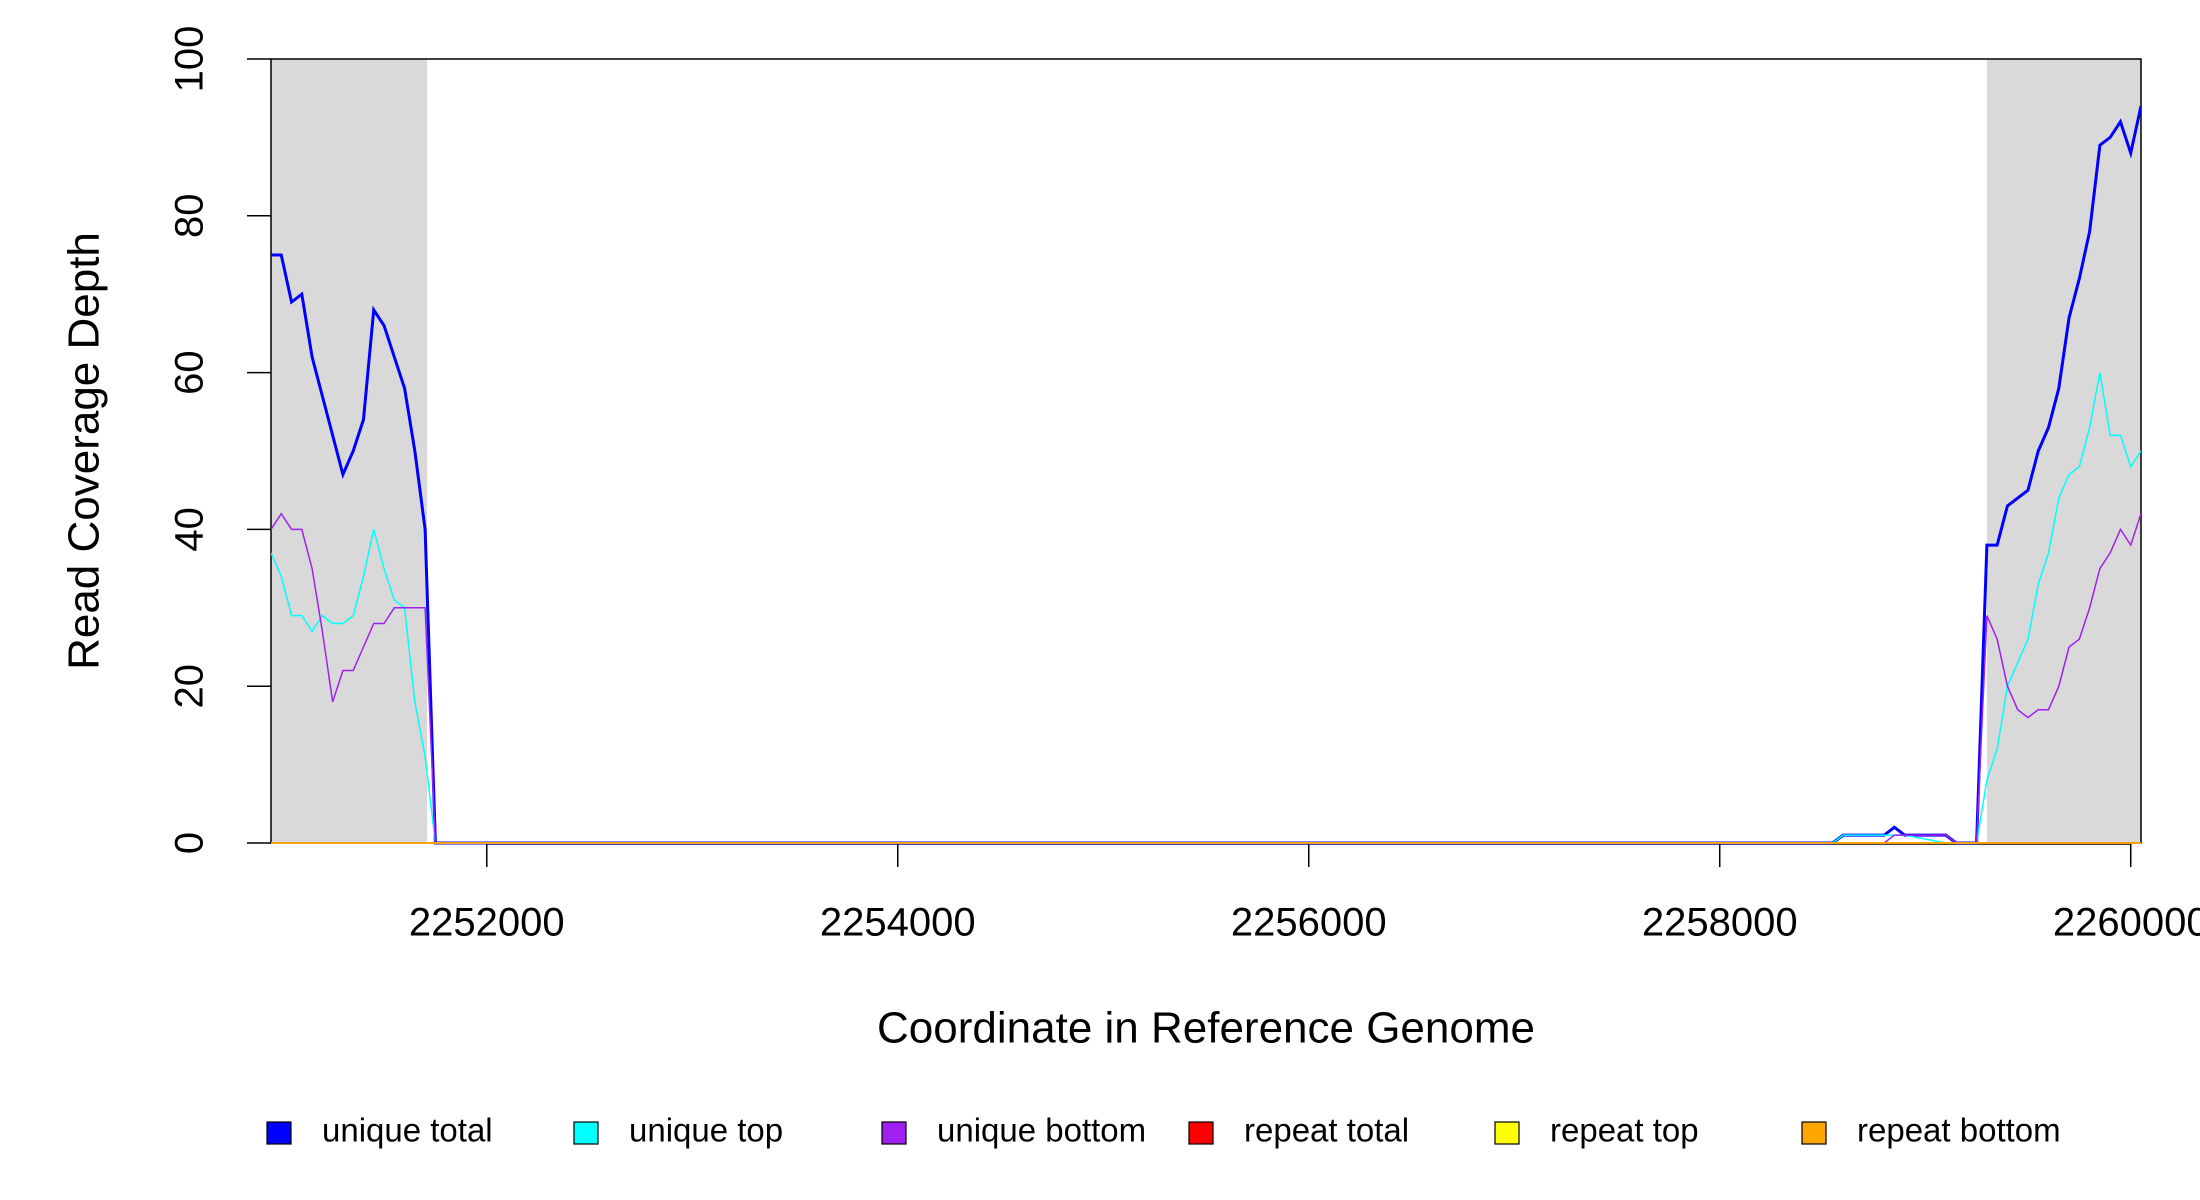 The width and height of the screenshot is (2200, 1200). I want to click on y-tick-label: 20, so click(190, 686).